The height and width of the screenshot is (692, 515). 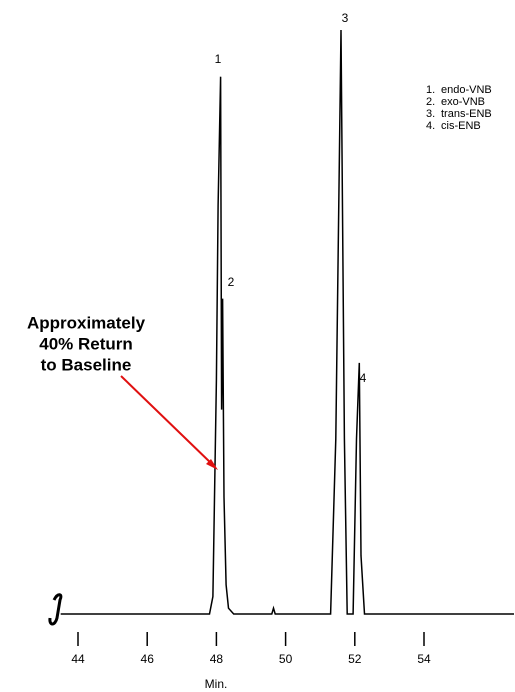 I want to click on annotation-arrow, so click(x=167, y=421).